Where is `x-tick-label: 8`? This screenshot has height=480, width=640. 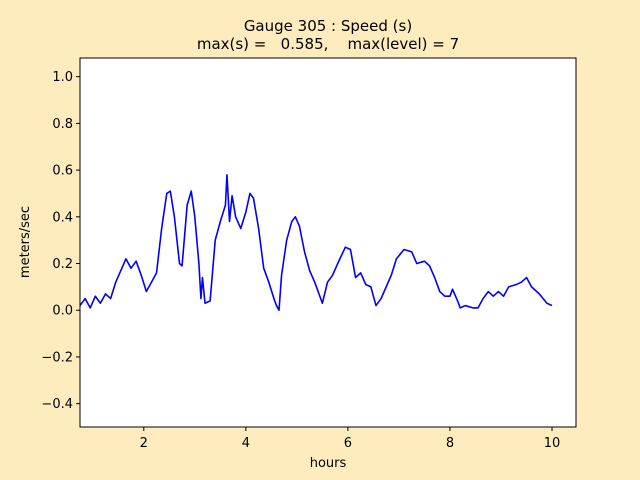
x-tick-label: 8 is located at coordinates (450, 443).